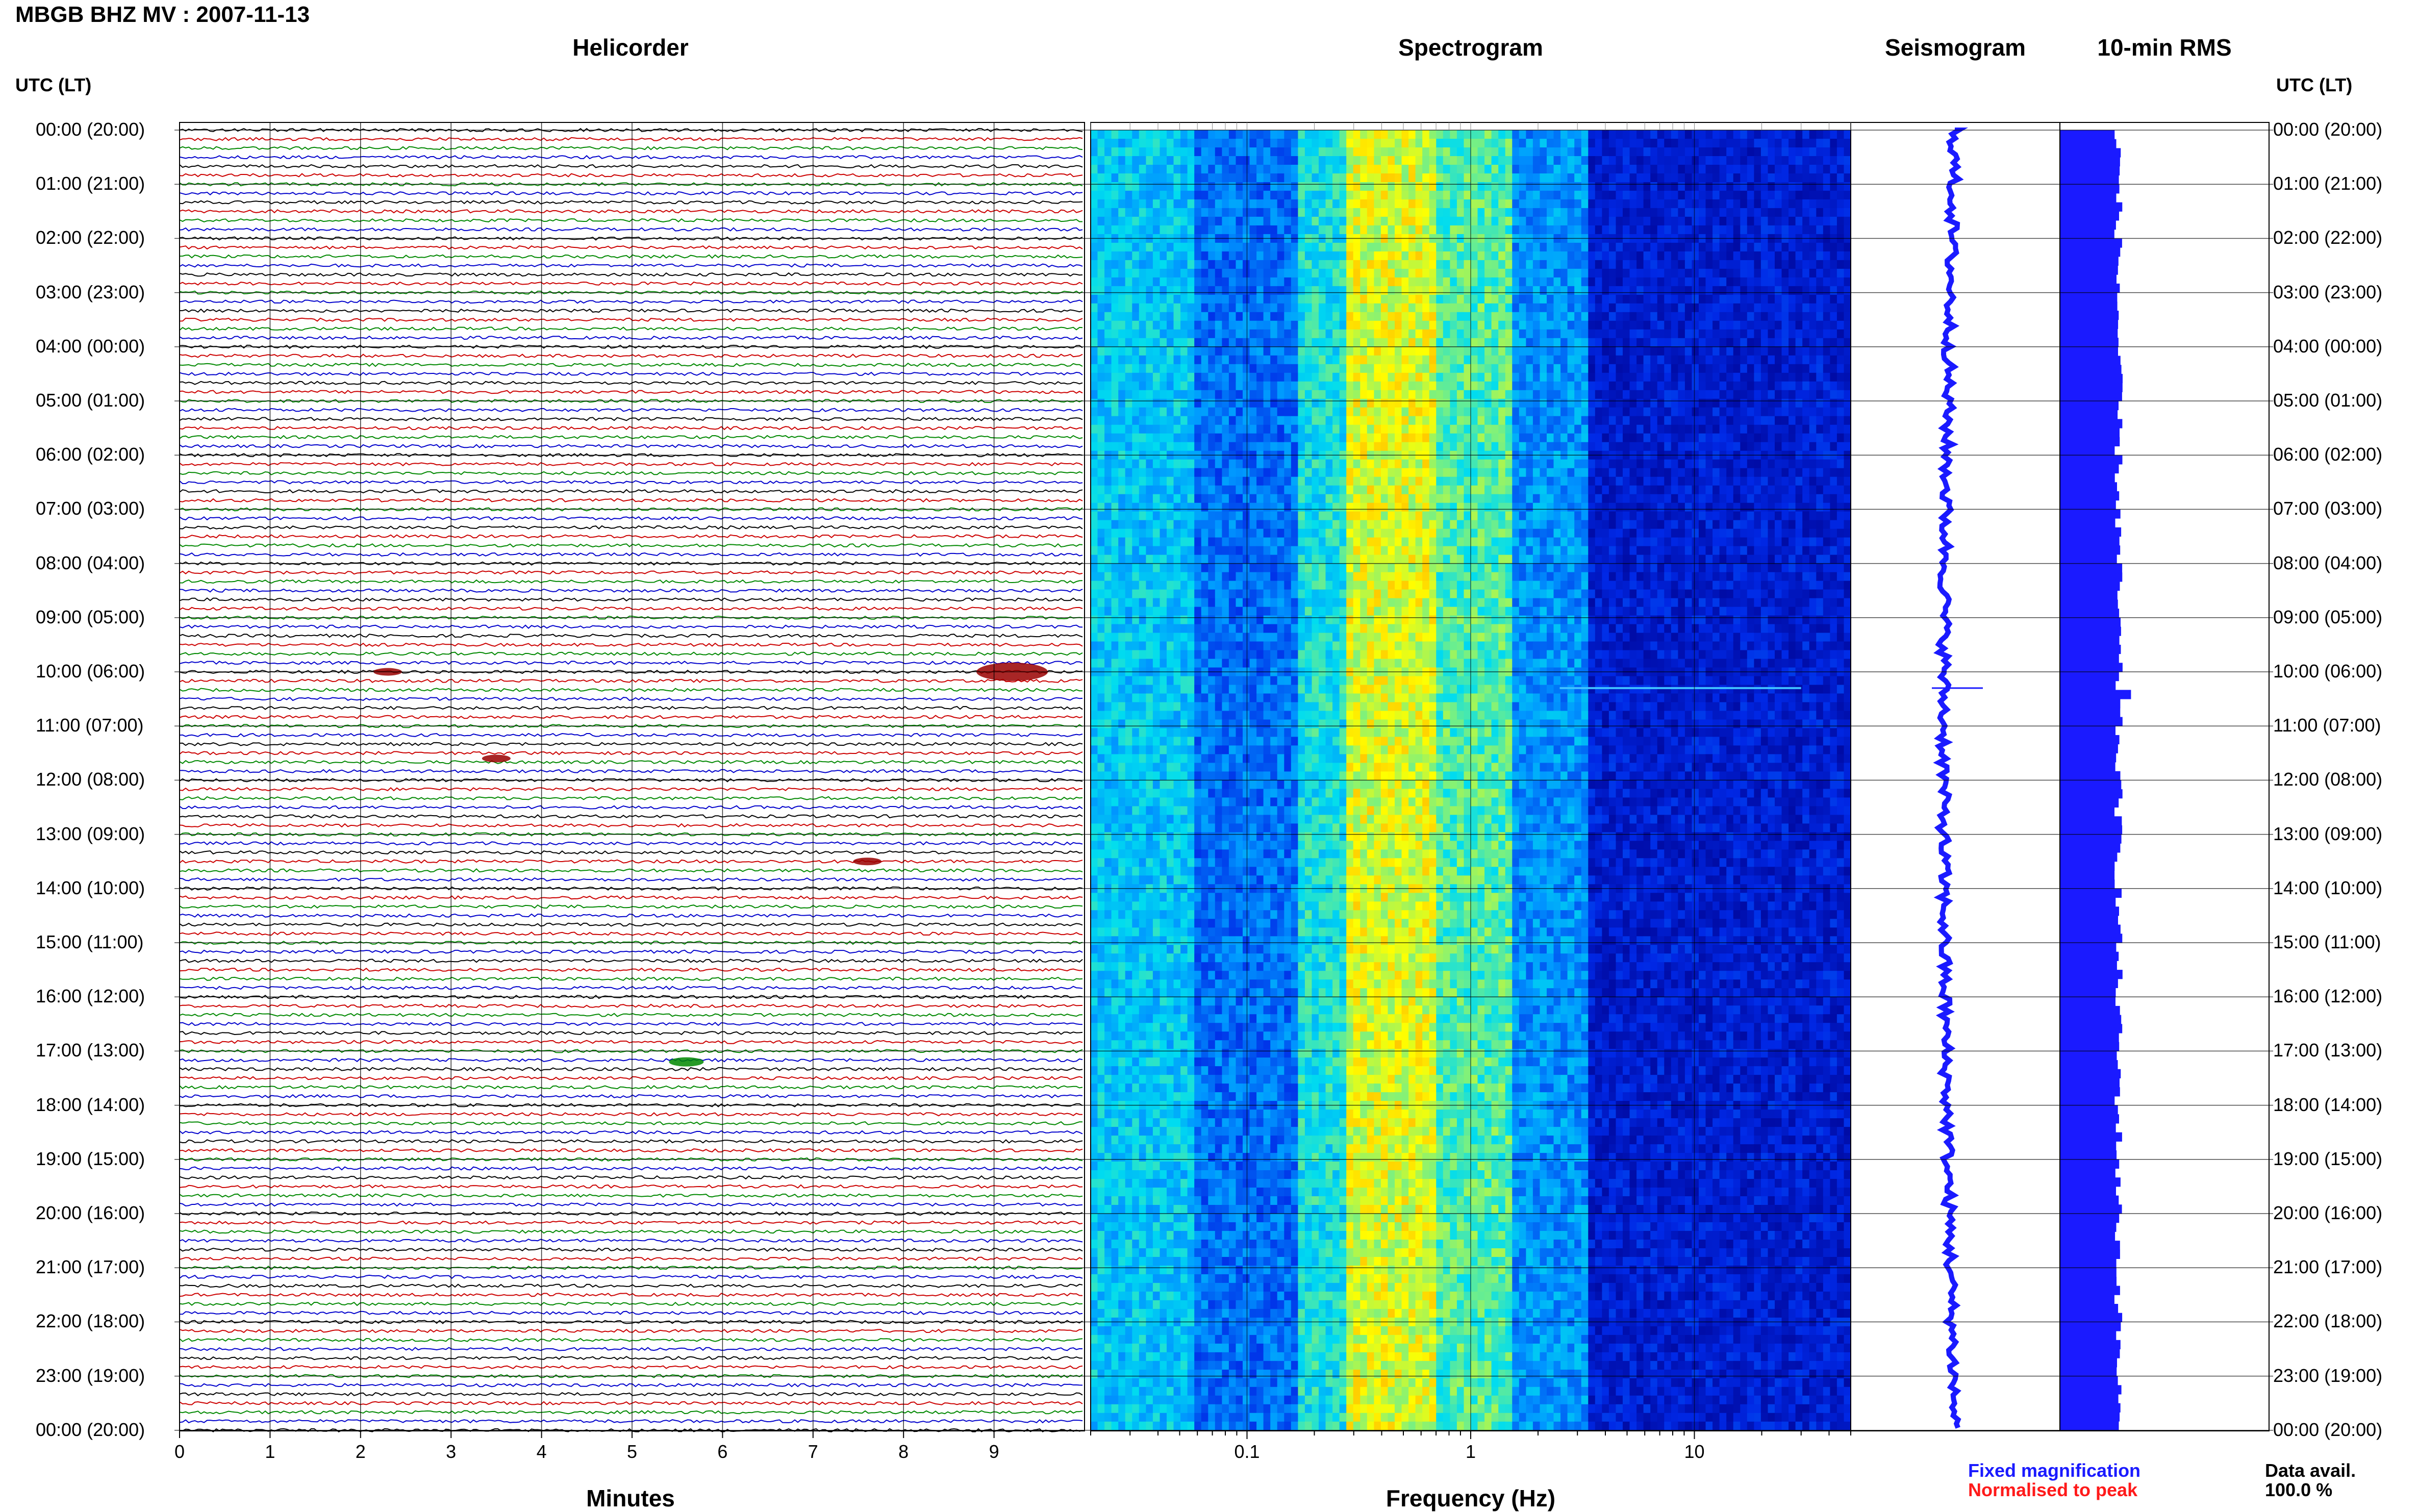  What do you see at coordinates (497, 758) in the screenshot?
I see `helicorder-event` at bounding box center [497, 758].